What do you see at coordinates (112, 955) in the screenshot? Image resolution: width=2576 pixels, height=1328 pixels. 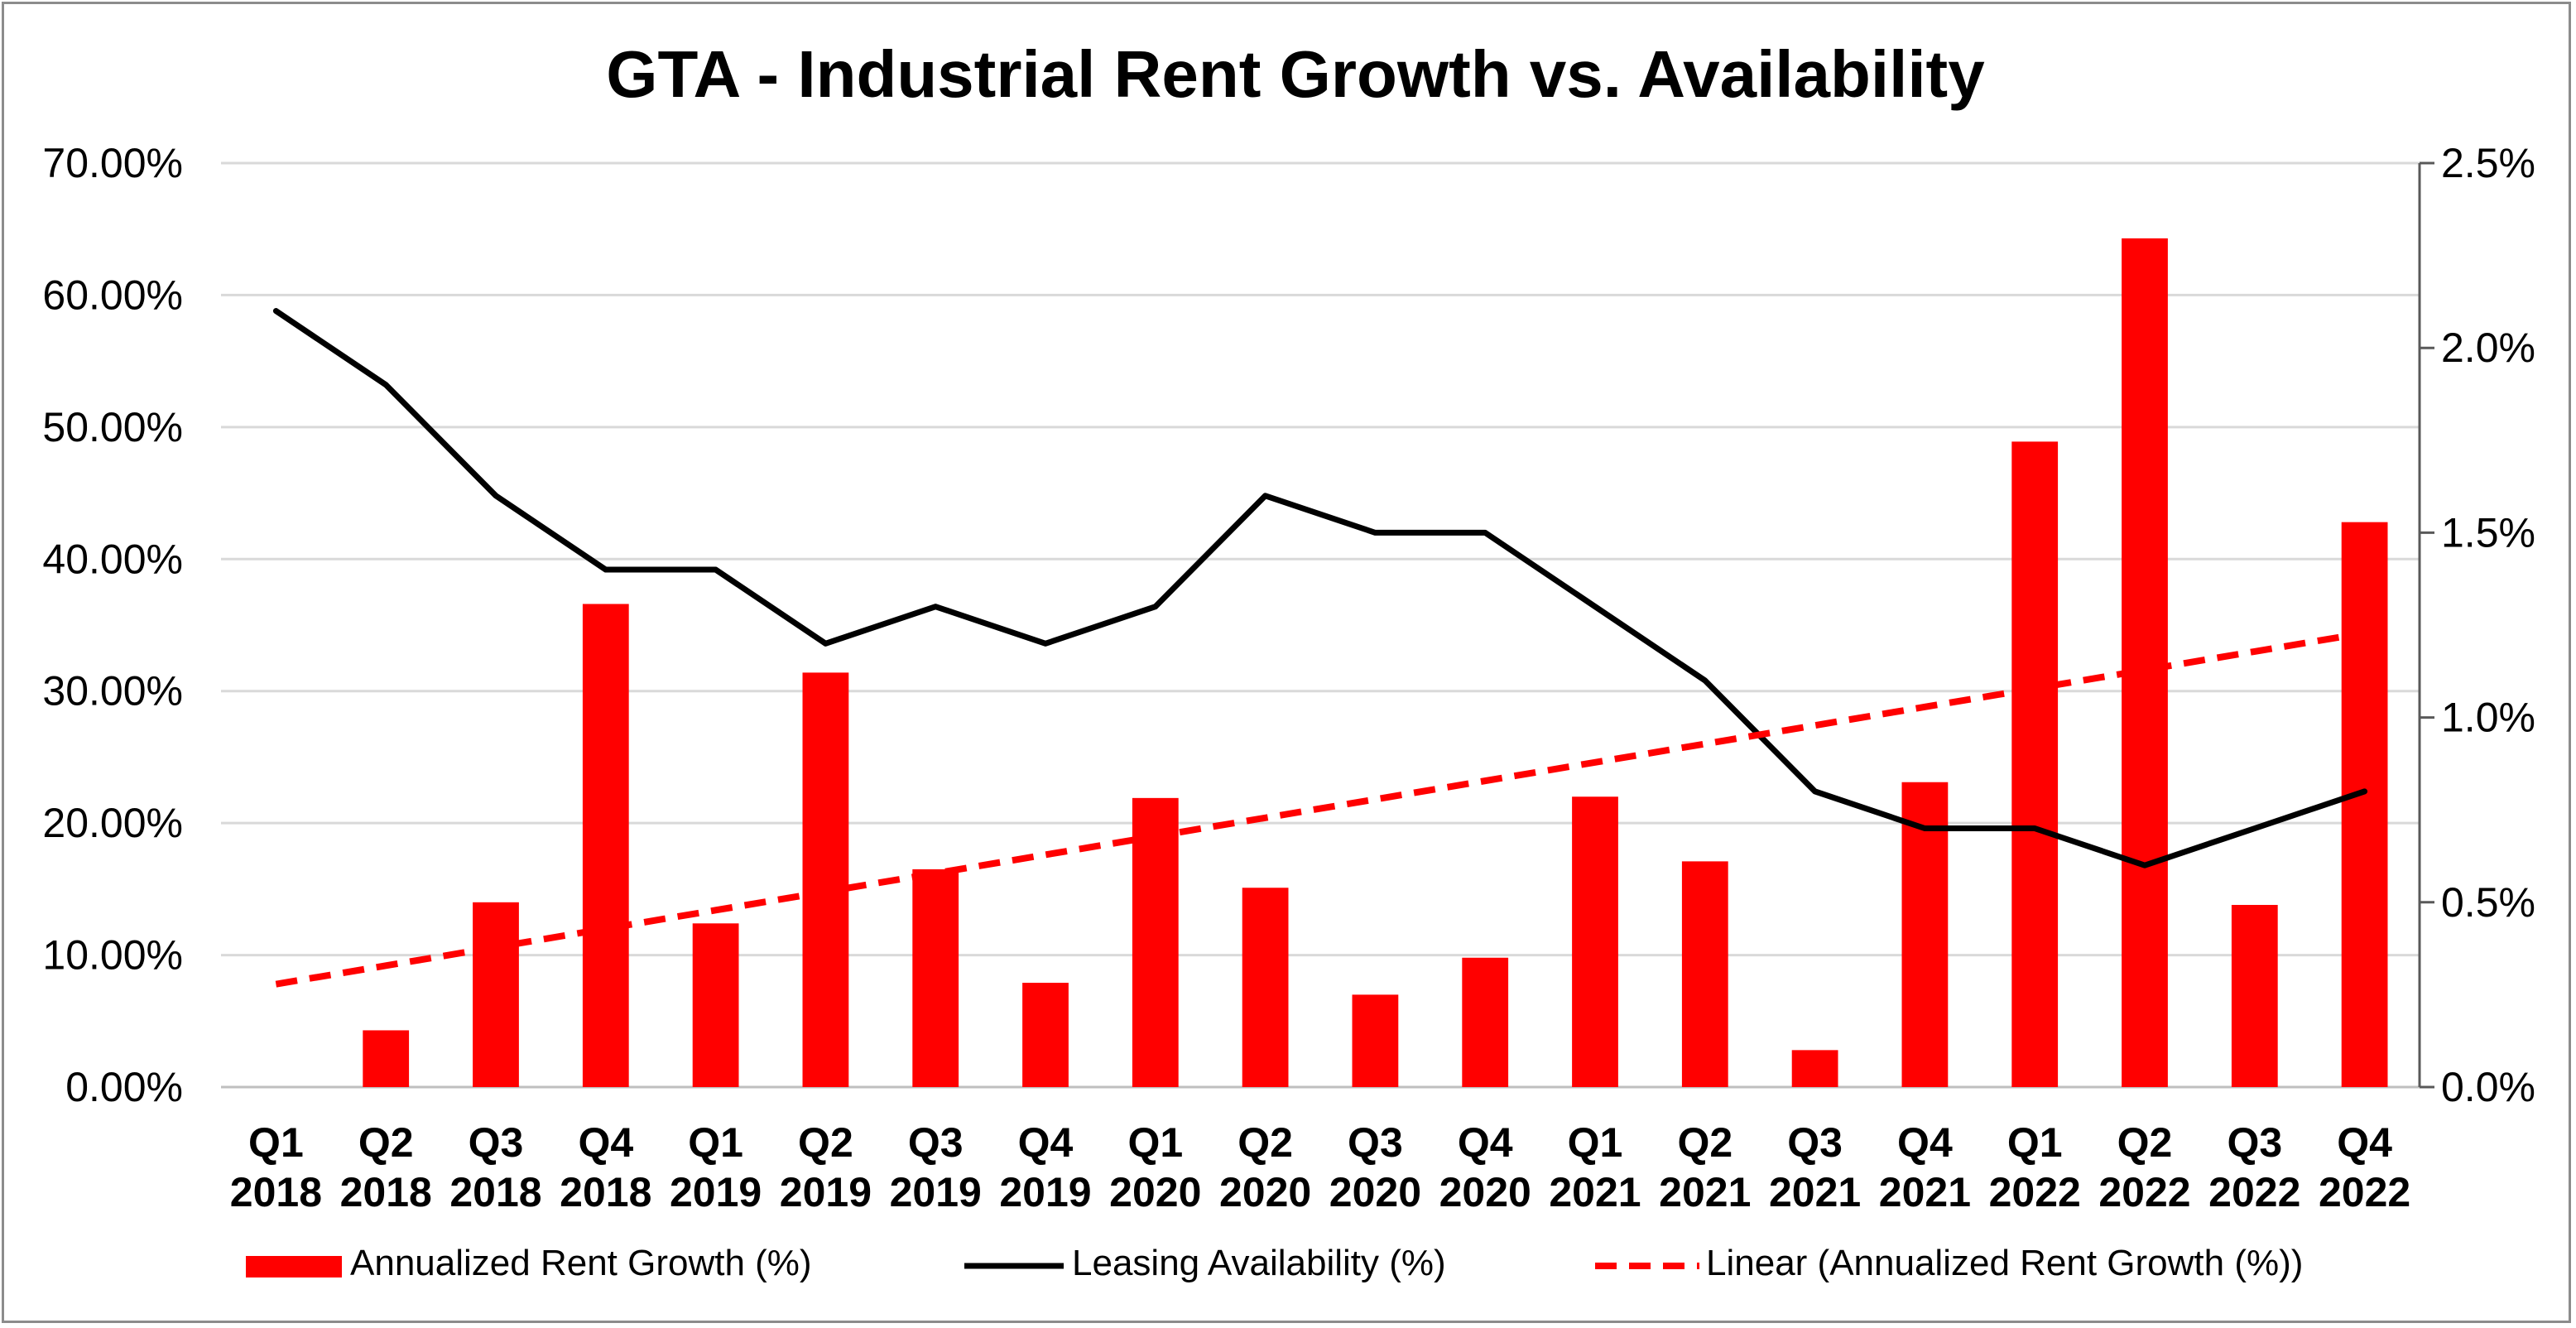 I see `left-tick-label: 10.00%` at bounding box center [112, 955].